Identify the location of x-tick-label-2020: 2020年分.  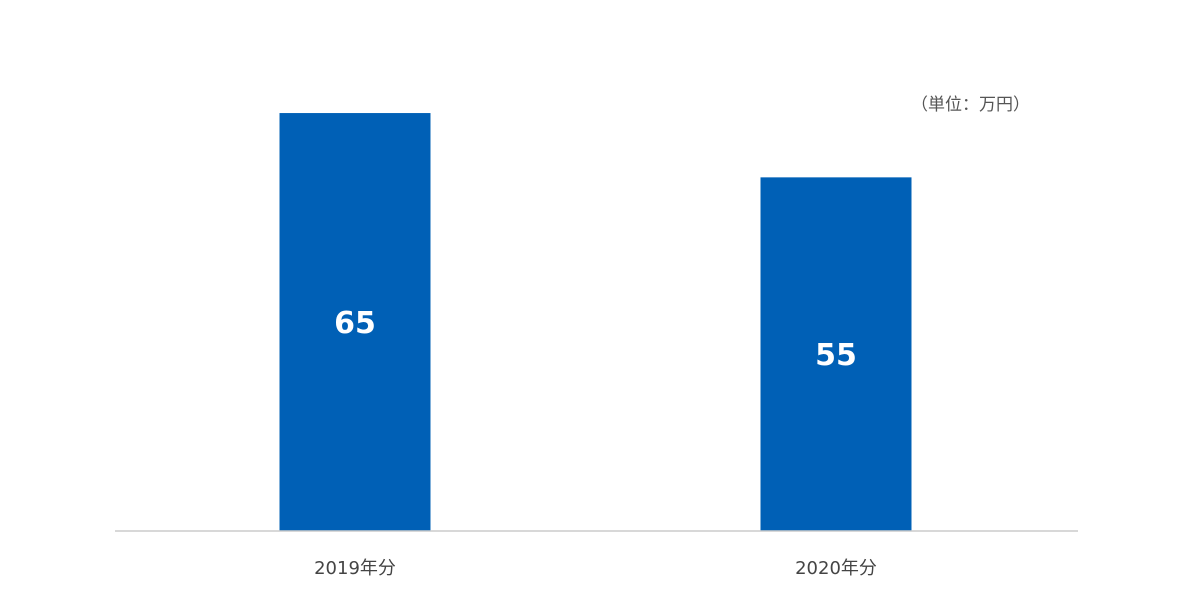
(836, 568).